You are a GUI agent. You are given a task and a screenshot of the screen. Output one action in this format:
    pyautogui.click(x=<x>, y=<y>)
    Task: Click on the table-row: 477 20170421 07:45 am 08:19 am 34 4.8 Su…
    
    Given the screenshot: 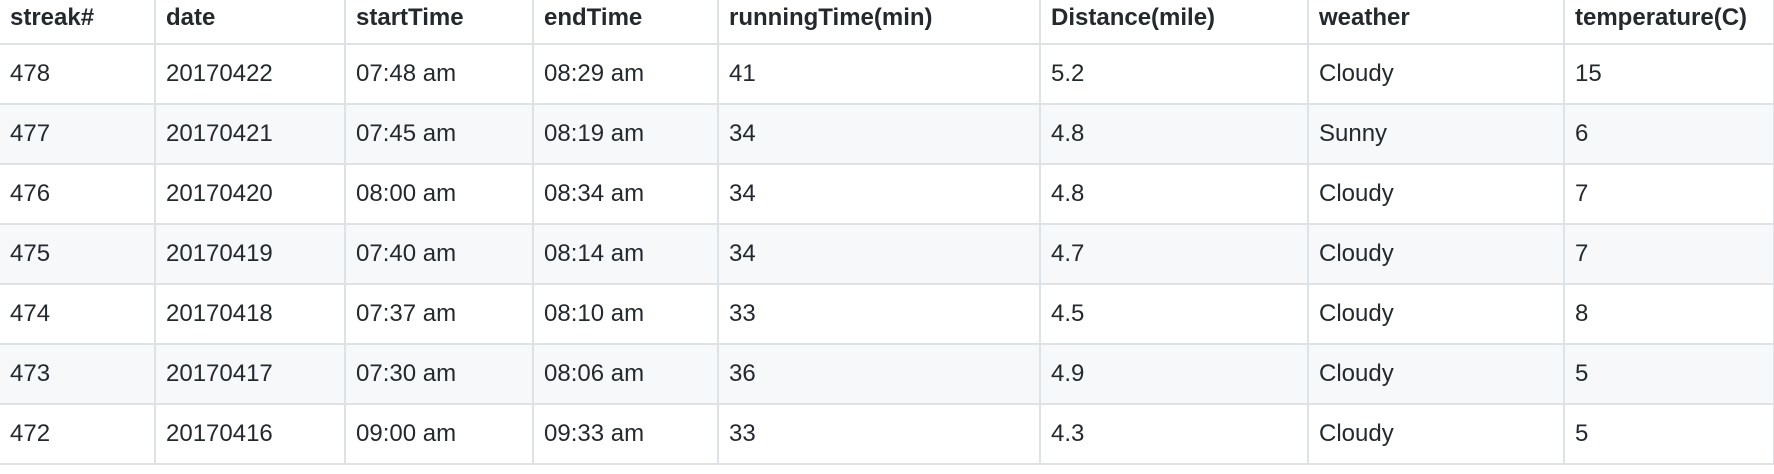 What is the action you would take?
    pyautogui.click(x=887, y=134)
    